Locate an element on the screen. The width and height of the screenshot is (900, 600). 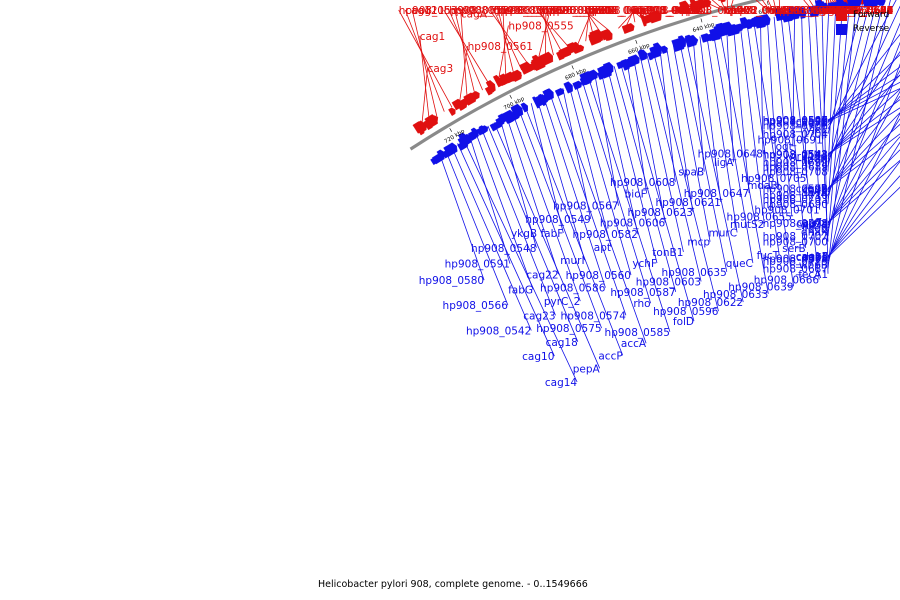
reverse-gene-label: hp908_0690 is located at coordinates (795, 205).